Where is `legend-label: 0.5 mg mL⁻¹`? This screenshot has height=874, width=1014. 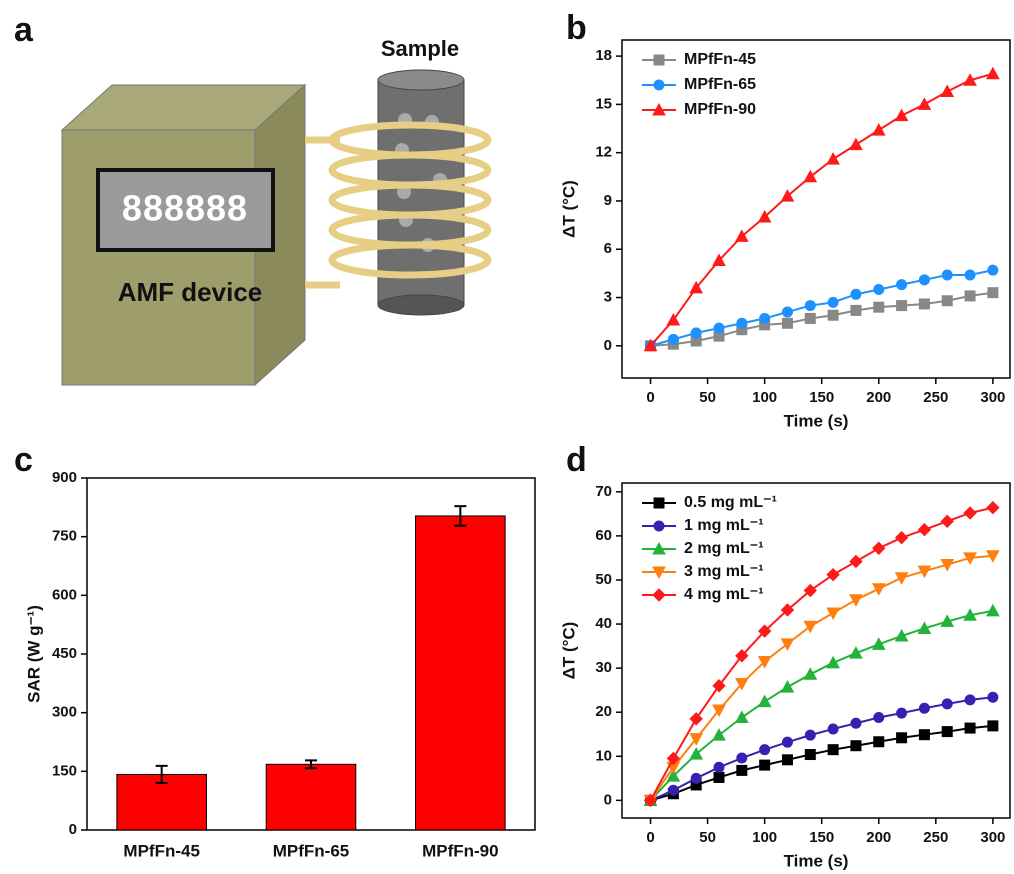
legend-label: 0.5 mg mL⁻¹ is located at coordinates (730, 502).